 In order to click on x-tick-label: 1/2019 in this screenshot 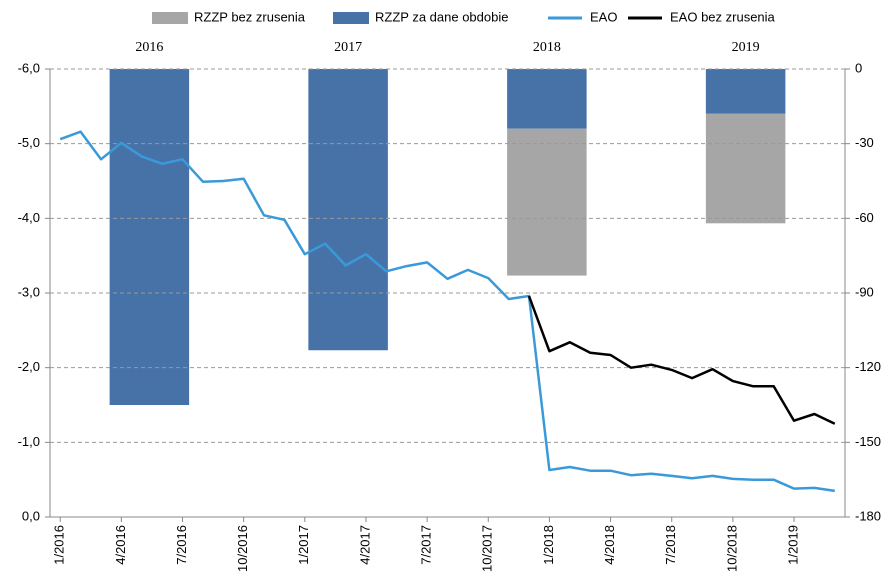, I will do `click(792, 545)`.